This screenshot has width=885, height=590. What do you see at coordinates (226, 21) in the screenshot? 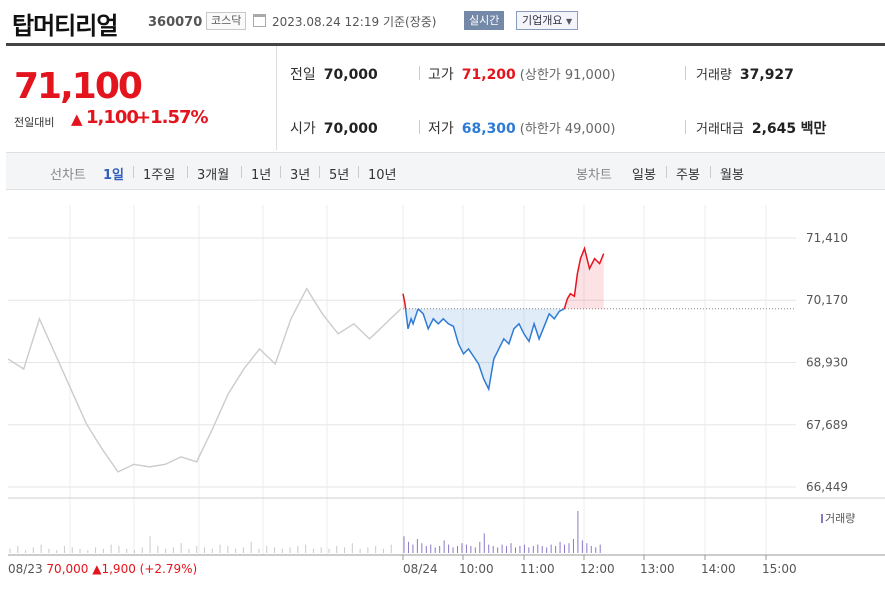
I see `market-badge: 코스닥` at bounding box center [226, 21].